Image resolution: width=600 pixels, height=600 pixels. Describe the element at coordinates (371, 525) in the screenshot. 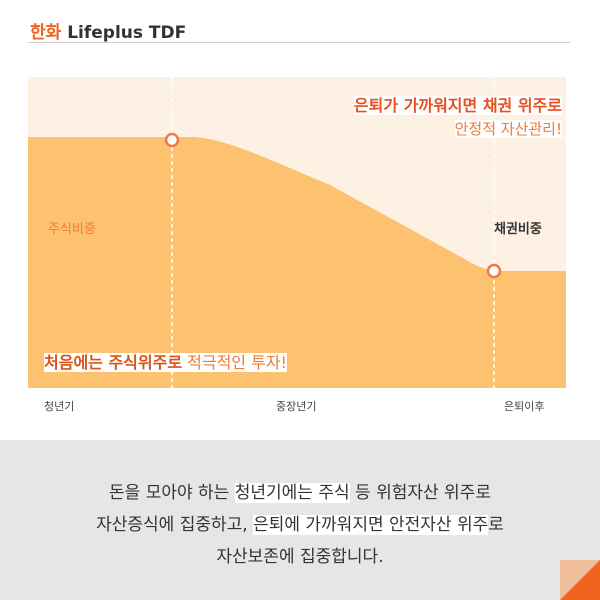

I see `caption-highlight: 은퇴에 가까워지면 안전자산 위주` at that location.